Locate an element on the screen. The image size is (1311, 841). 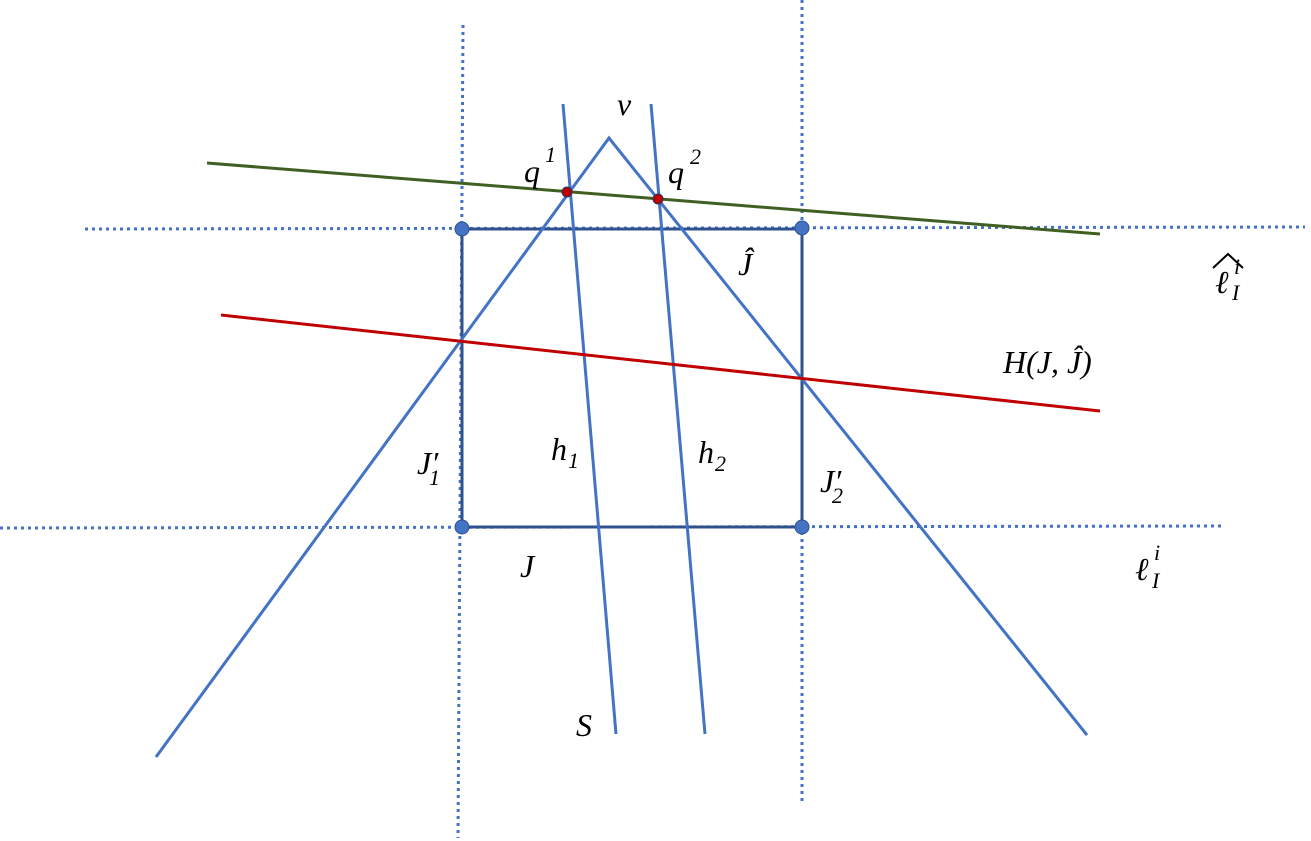
label-h1: h is located at coordinates (559, 449).